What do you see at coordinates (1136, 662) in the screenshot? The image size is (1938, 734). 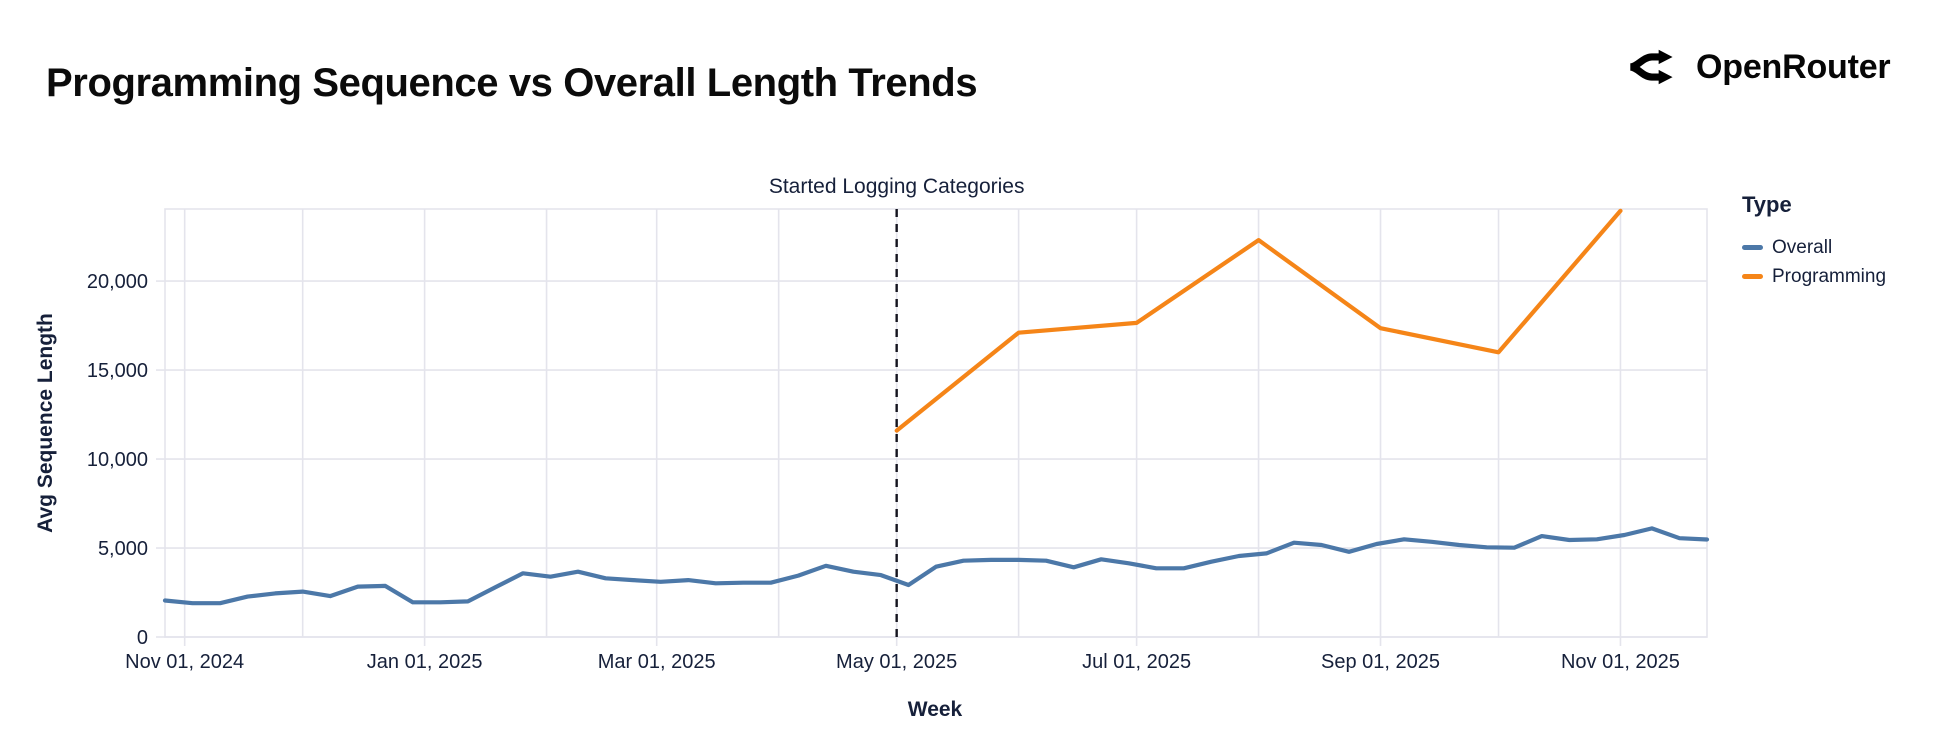 I see `x-tick-label: Jul 01, 2025` at bounding box center [1136, 662].